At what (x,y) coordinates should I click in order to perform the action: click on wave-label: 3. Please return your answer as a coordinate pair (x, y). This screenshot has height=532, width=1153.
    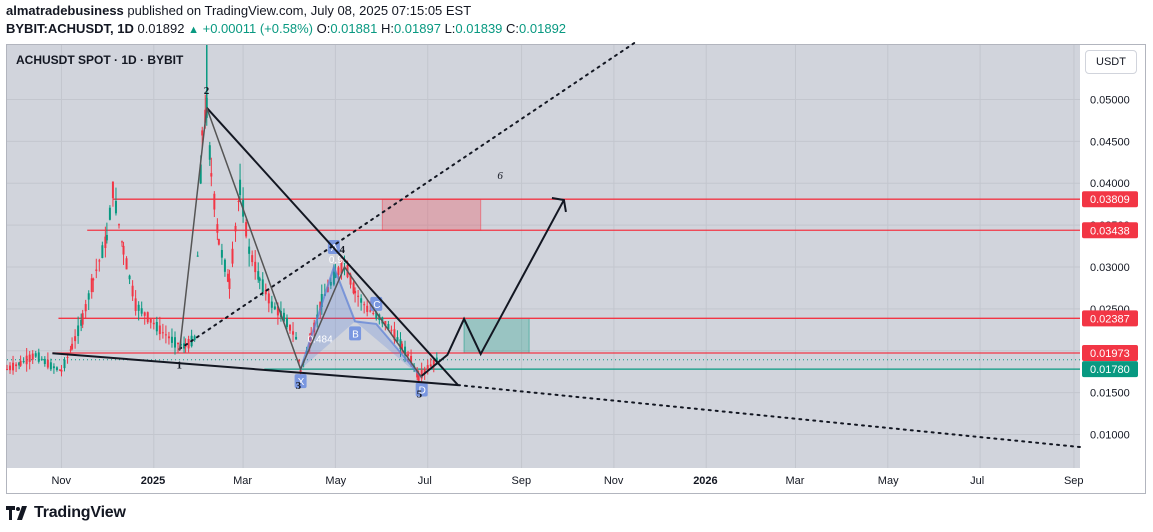
    Looking at the image, I should click on (299, 386).